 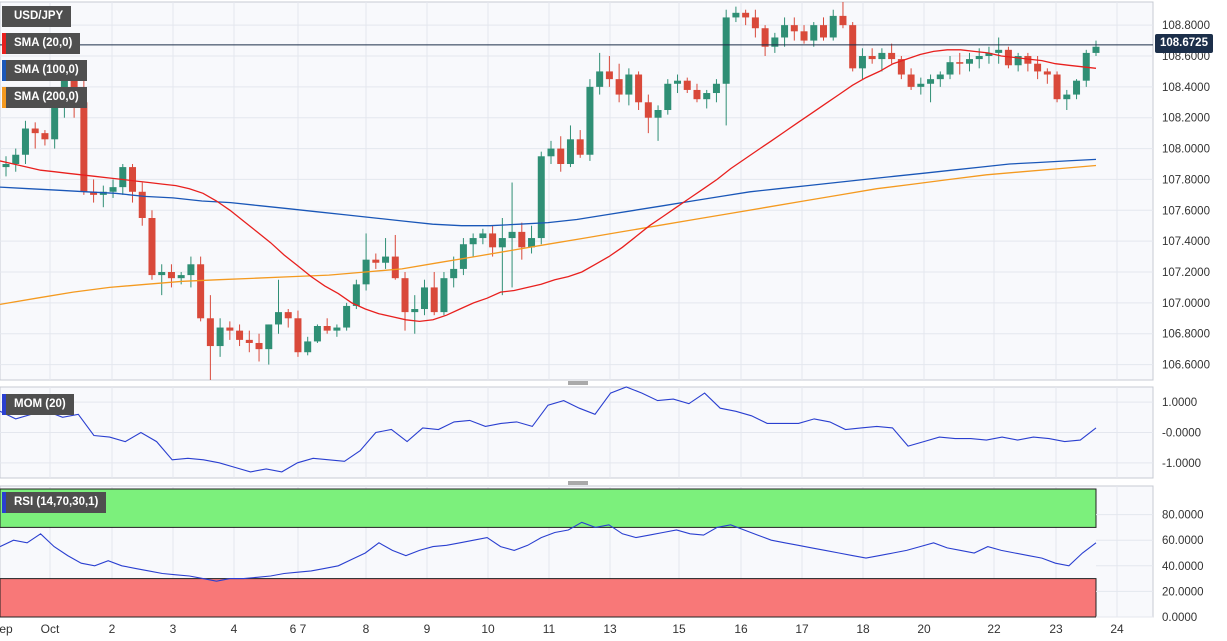 I want to click on sma20-swatch, so click(x=4, y=43).